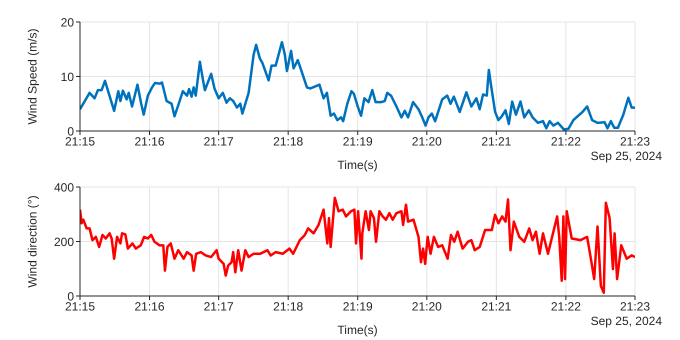 The image size is (680, 340). What do you see at coordinates (67, 77) in the screenshot?
I see `y-tick-label: 10` at bounding box center [67, 77].